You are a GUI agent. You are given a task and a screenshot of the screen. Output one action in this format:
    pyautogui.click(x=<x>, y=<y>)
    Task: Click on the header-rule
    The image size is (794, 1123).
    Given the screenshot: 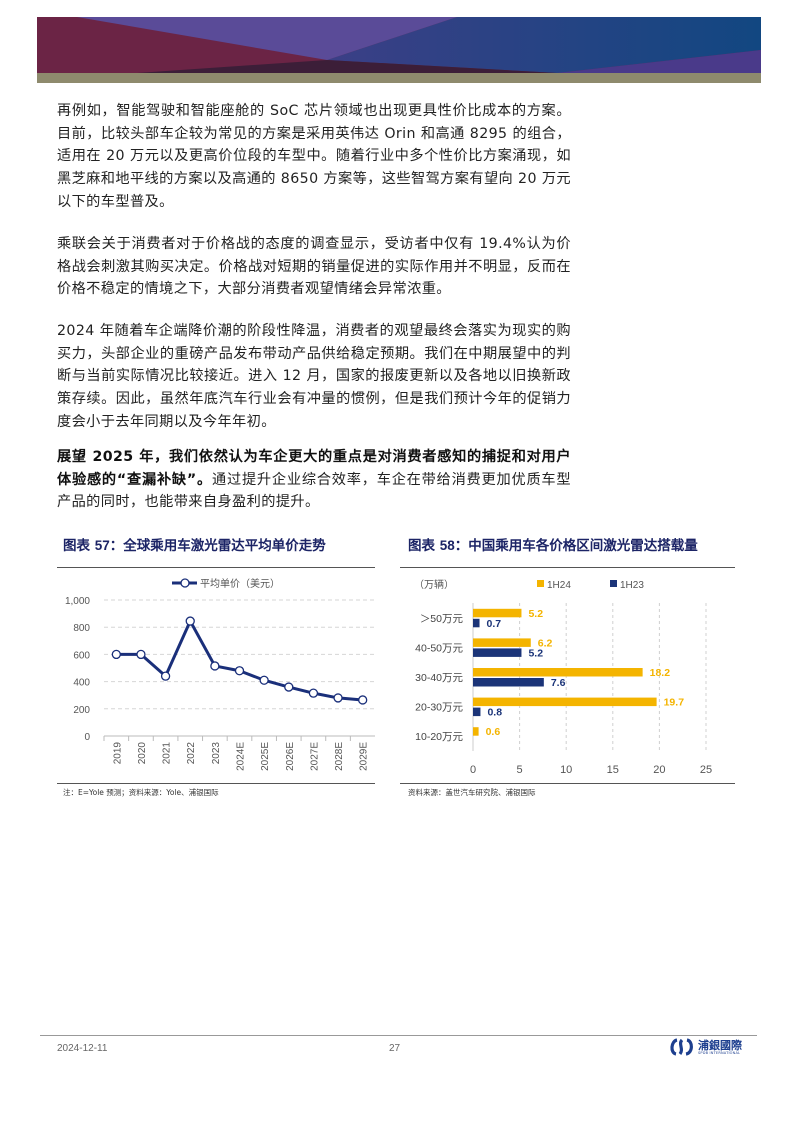 What is the action you would take?
    pyautogui.click(x=399, y=78)
    